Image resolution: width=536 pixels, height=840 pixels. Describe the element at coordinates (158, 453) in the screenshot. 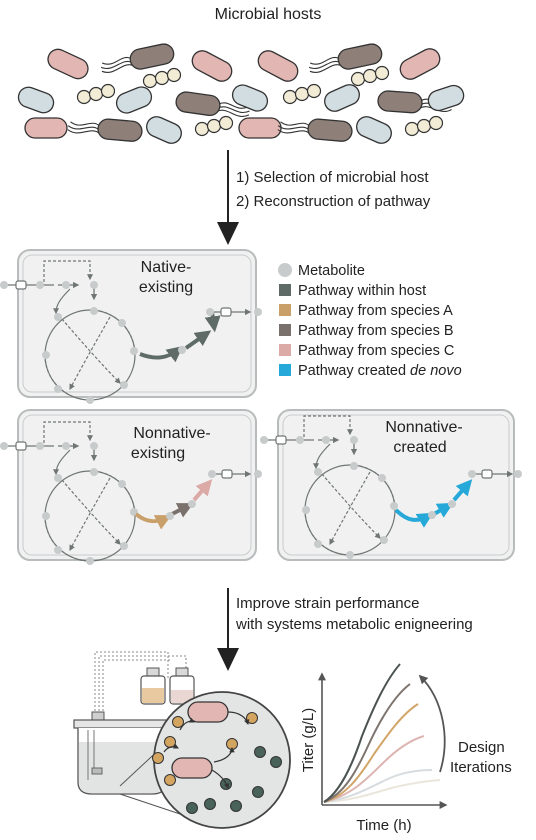

I see `cell-nonnative-existing-title-line2: existing` at that location.